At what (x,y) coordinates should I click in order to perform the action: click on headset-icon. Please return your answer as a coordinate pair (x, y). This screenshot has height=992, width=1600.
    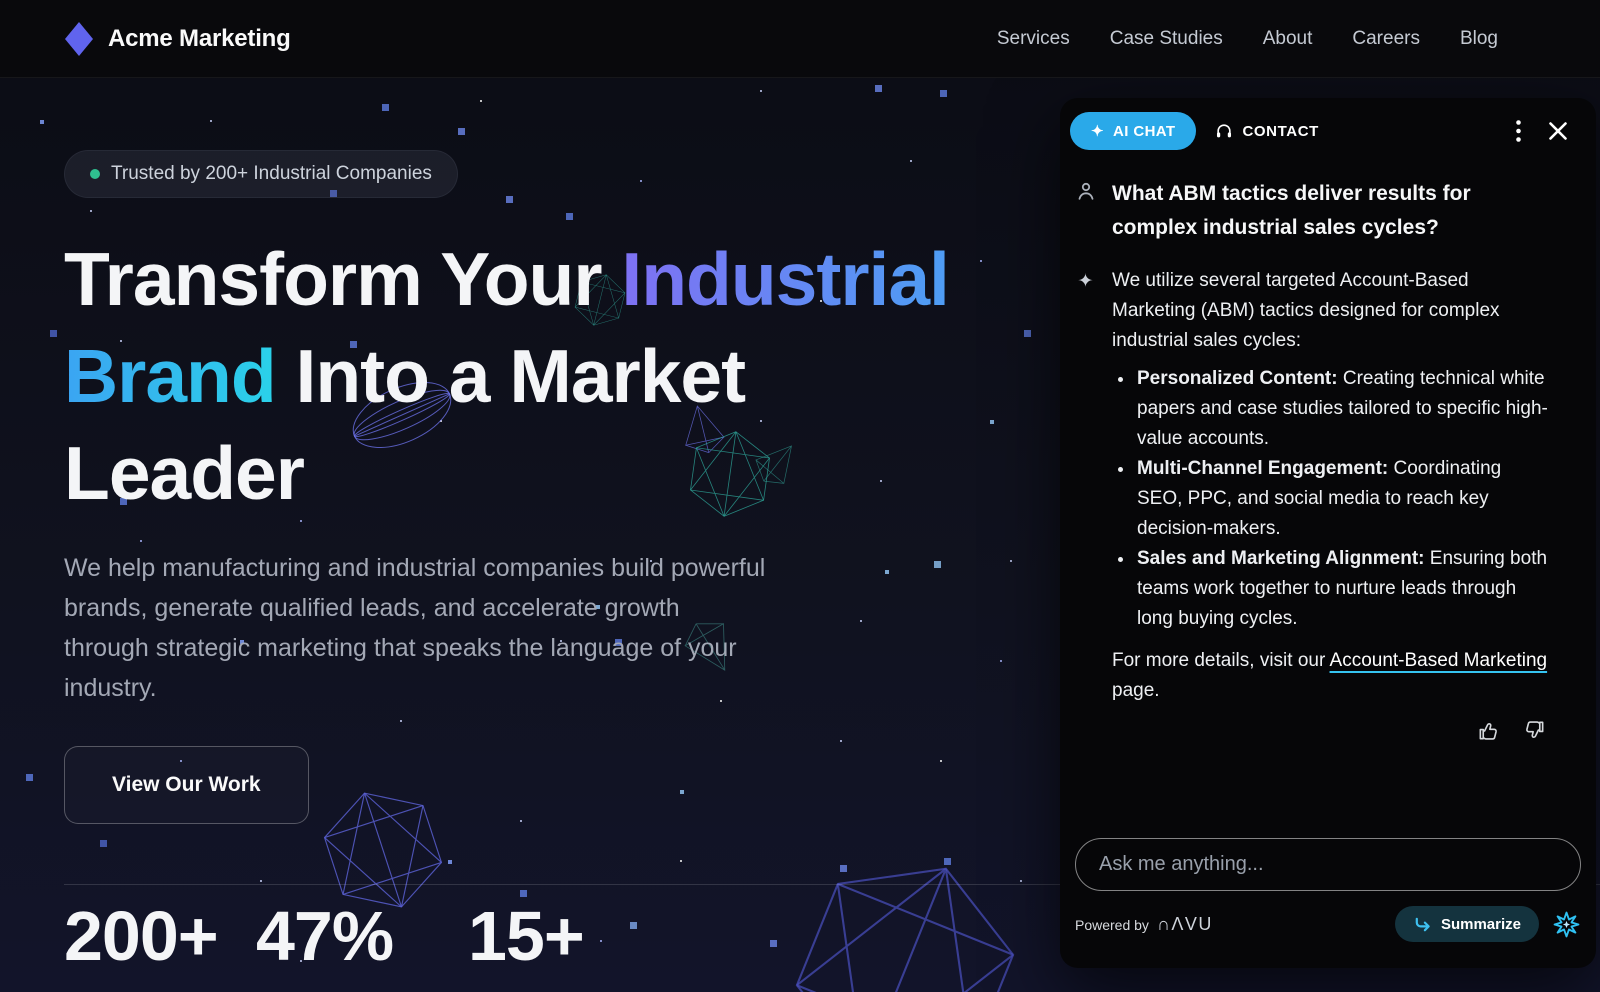
    Looking at the image, I should click on (1224, 131).